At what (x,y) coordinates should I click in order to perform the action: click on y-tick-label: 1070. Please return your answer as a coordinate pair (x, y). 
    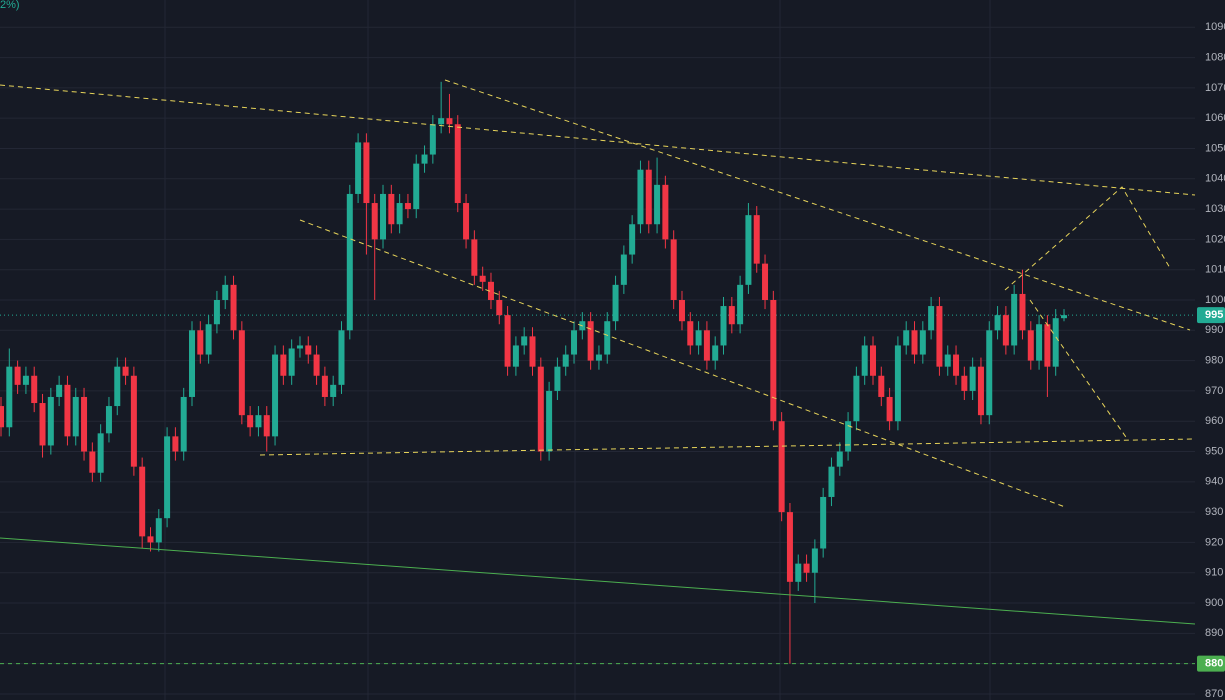
    Looking at the image, I should click on (1215, 88).